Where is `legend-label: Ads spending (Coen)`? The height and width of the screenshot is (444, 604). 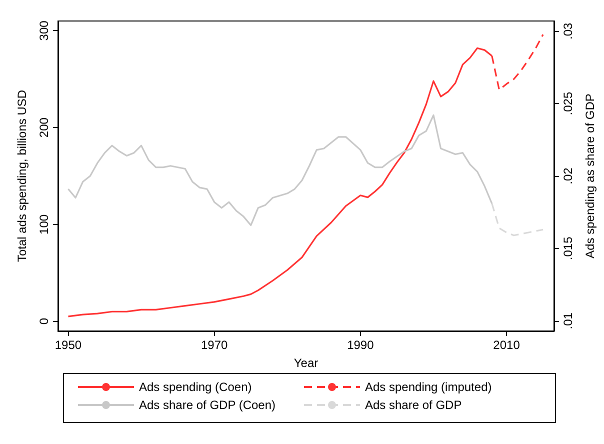
legend-label: Ads spending (Coen) is located at coordinates (195, 387).